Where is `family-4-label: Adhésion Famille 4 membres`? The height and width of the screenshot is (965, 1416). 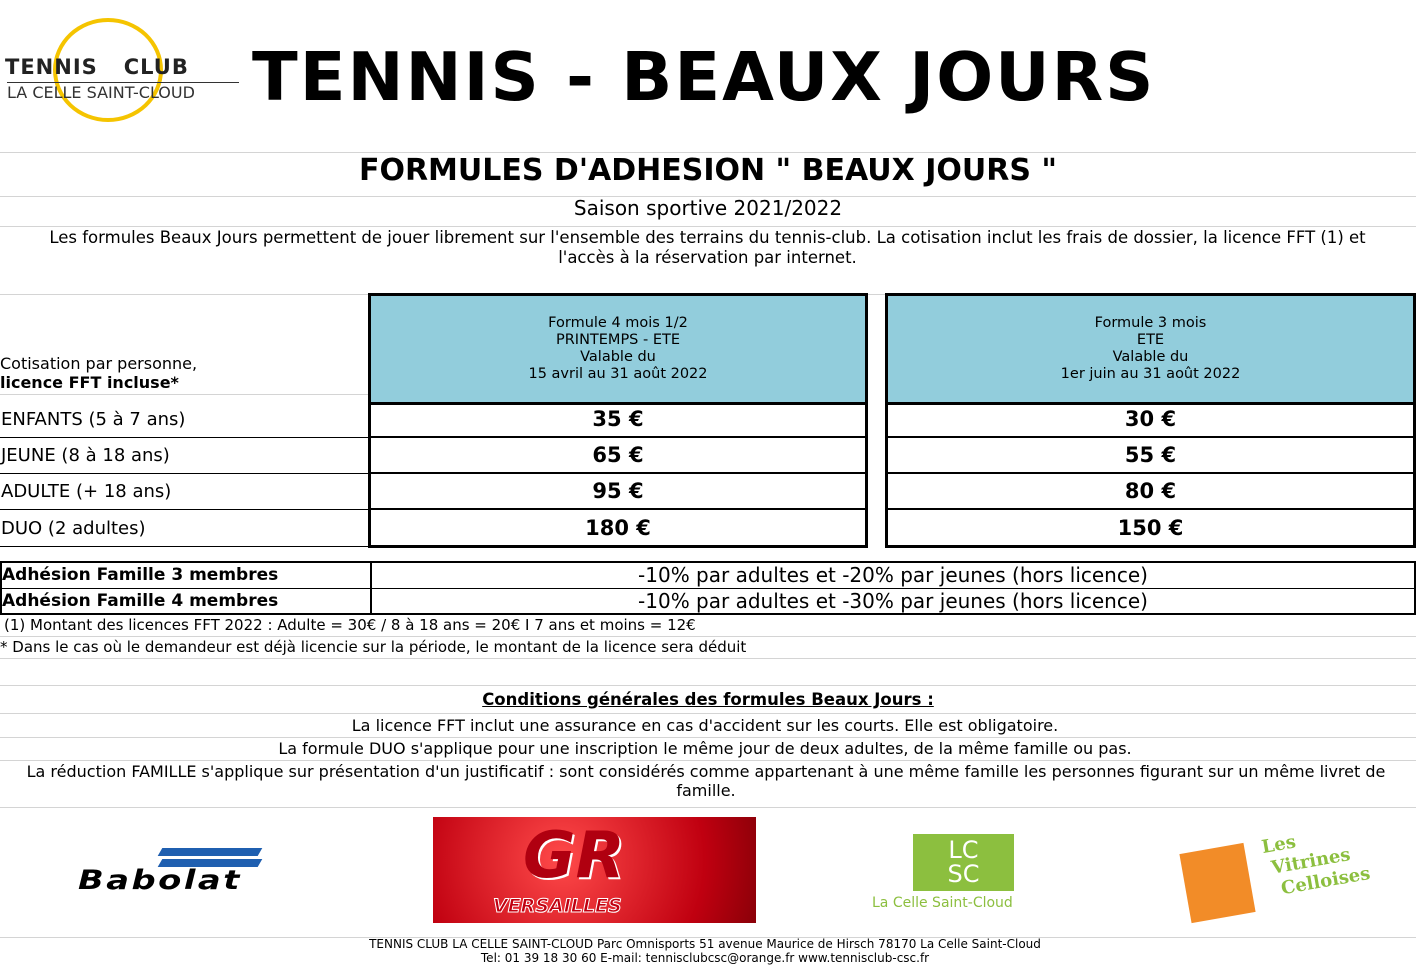
family-4-label: Adhésion Famille 4 membres is located at coordinates (140, 601).